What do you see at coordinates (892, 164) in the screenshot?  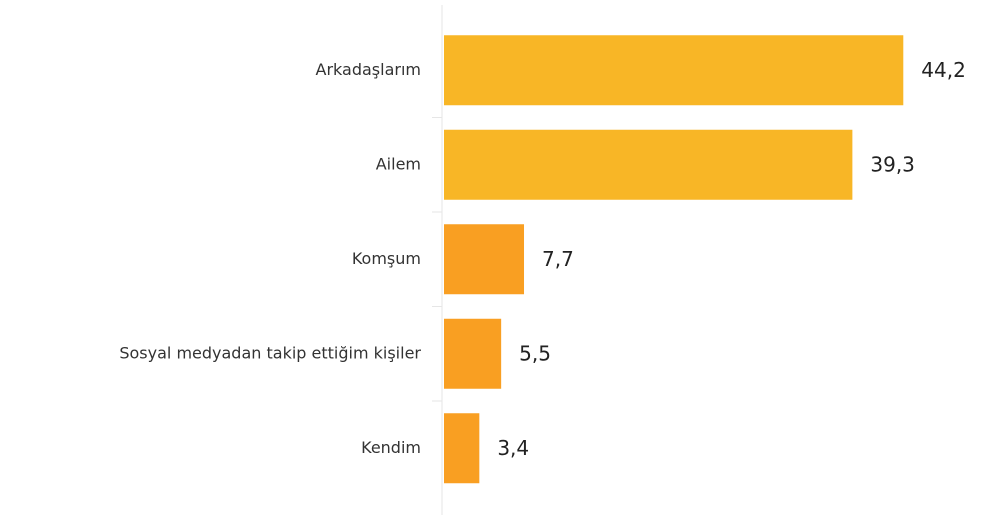 I see `value-label: 39,3` at bounding box center [892, 164].